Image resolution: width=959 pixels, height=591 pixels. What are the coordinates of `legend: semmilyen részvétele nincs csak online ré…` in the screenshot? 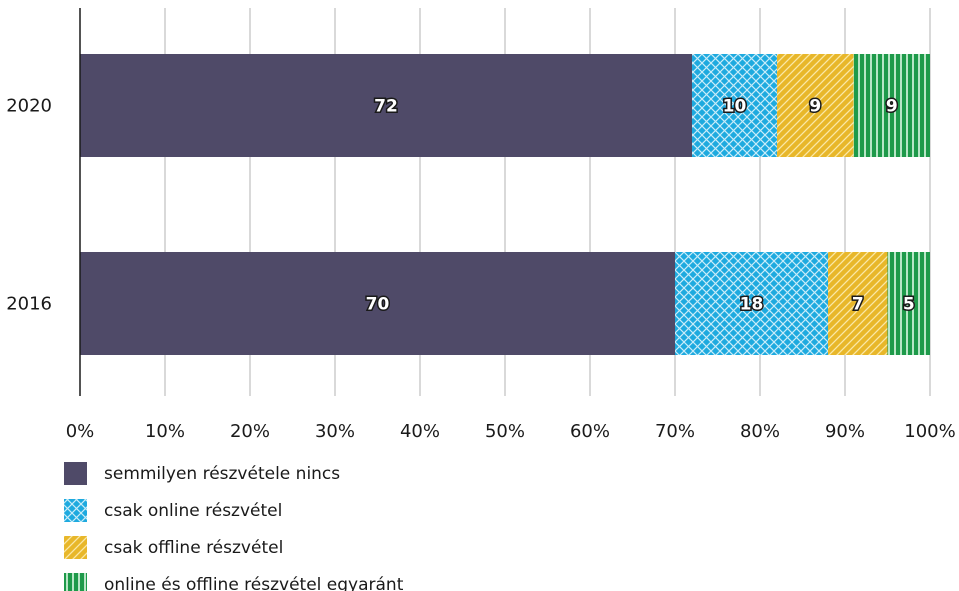 It's located at (234, 526).